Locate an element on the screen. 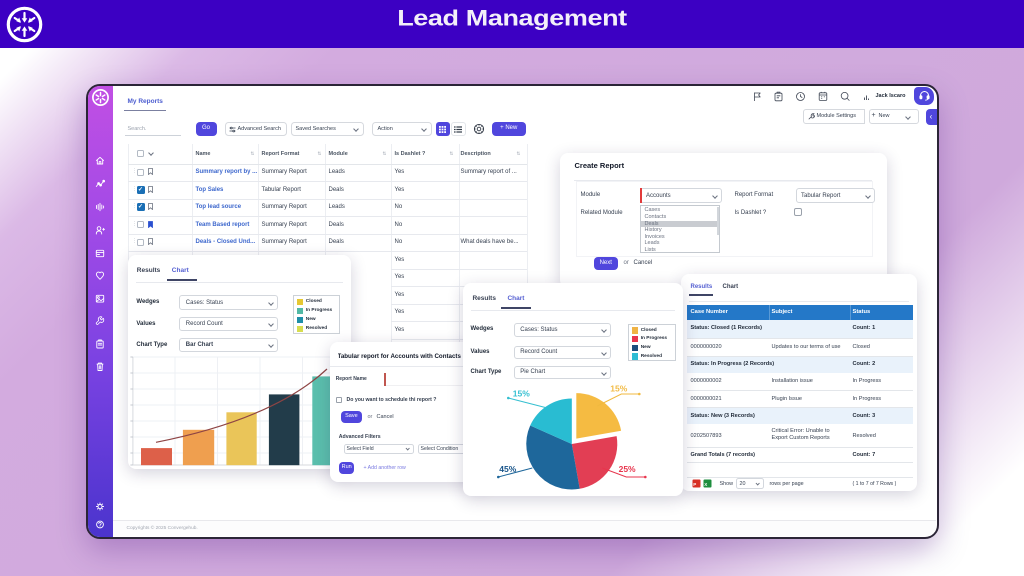 The height and width of the screenshot is (576, 1024). svg-text: 45% is located at coordinates (507, 469).